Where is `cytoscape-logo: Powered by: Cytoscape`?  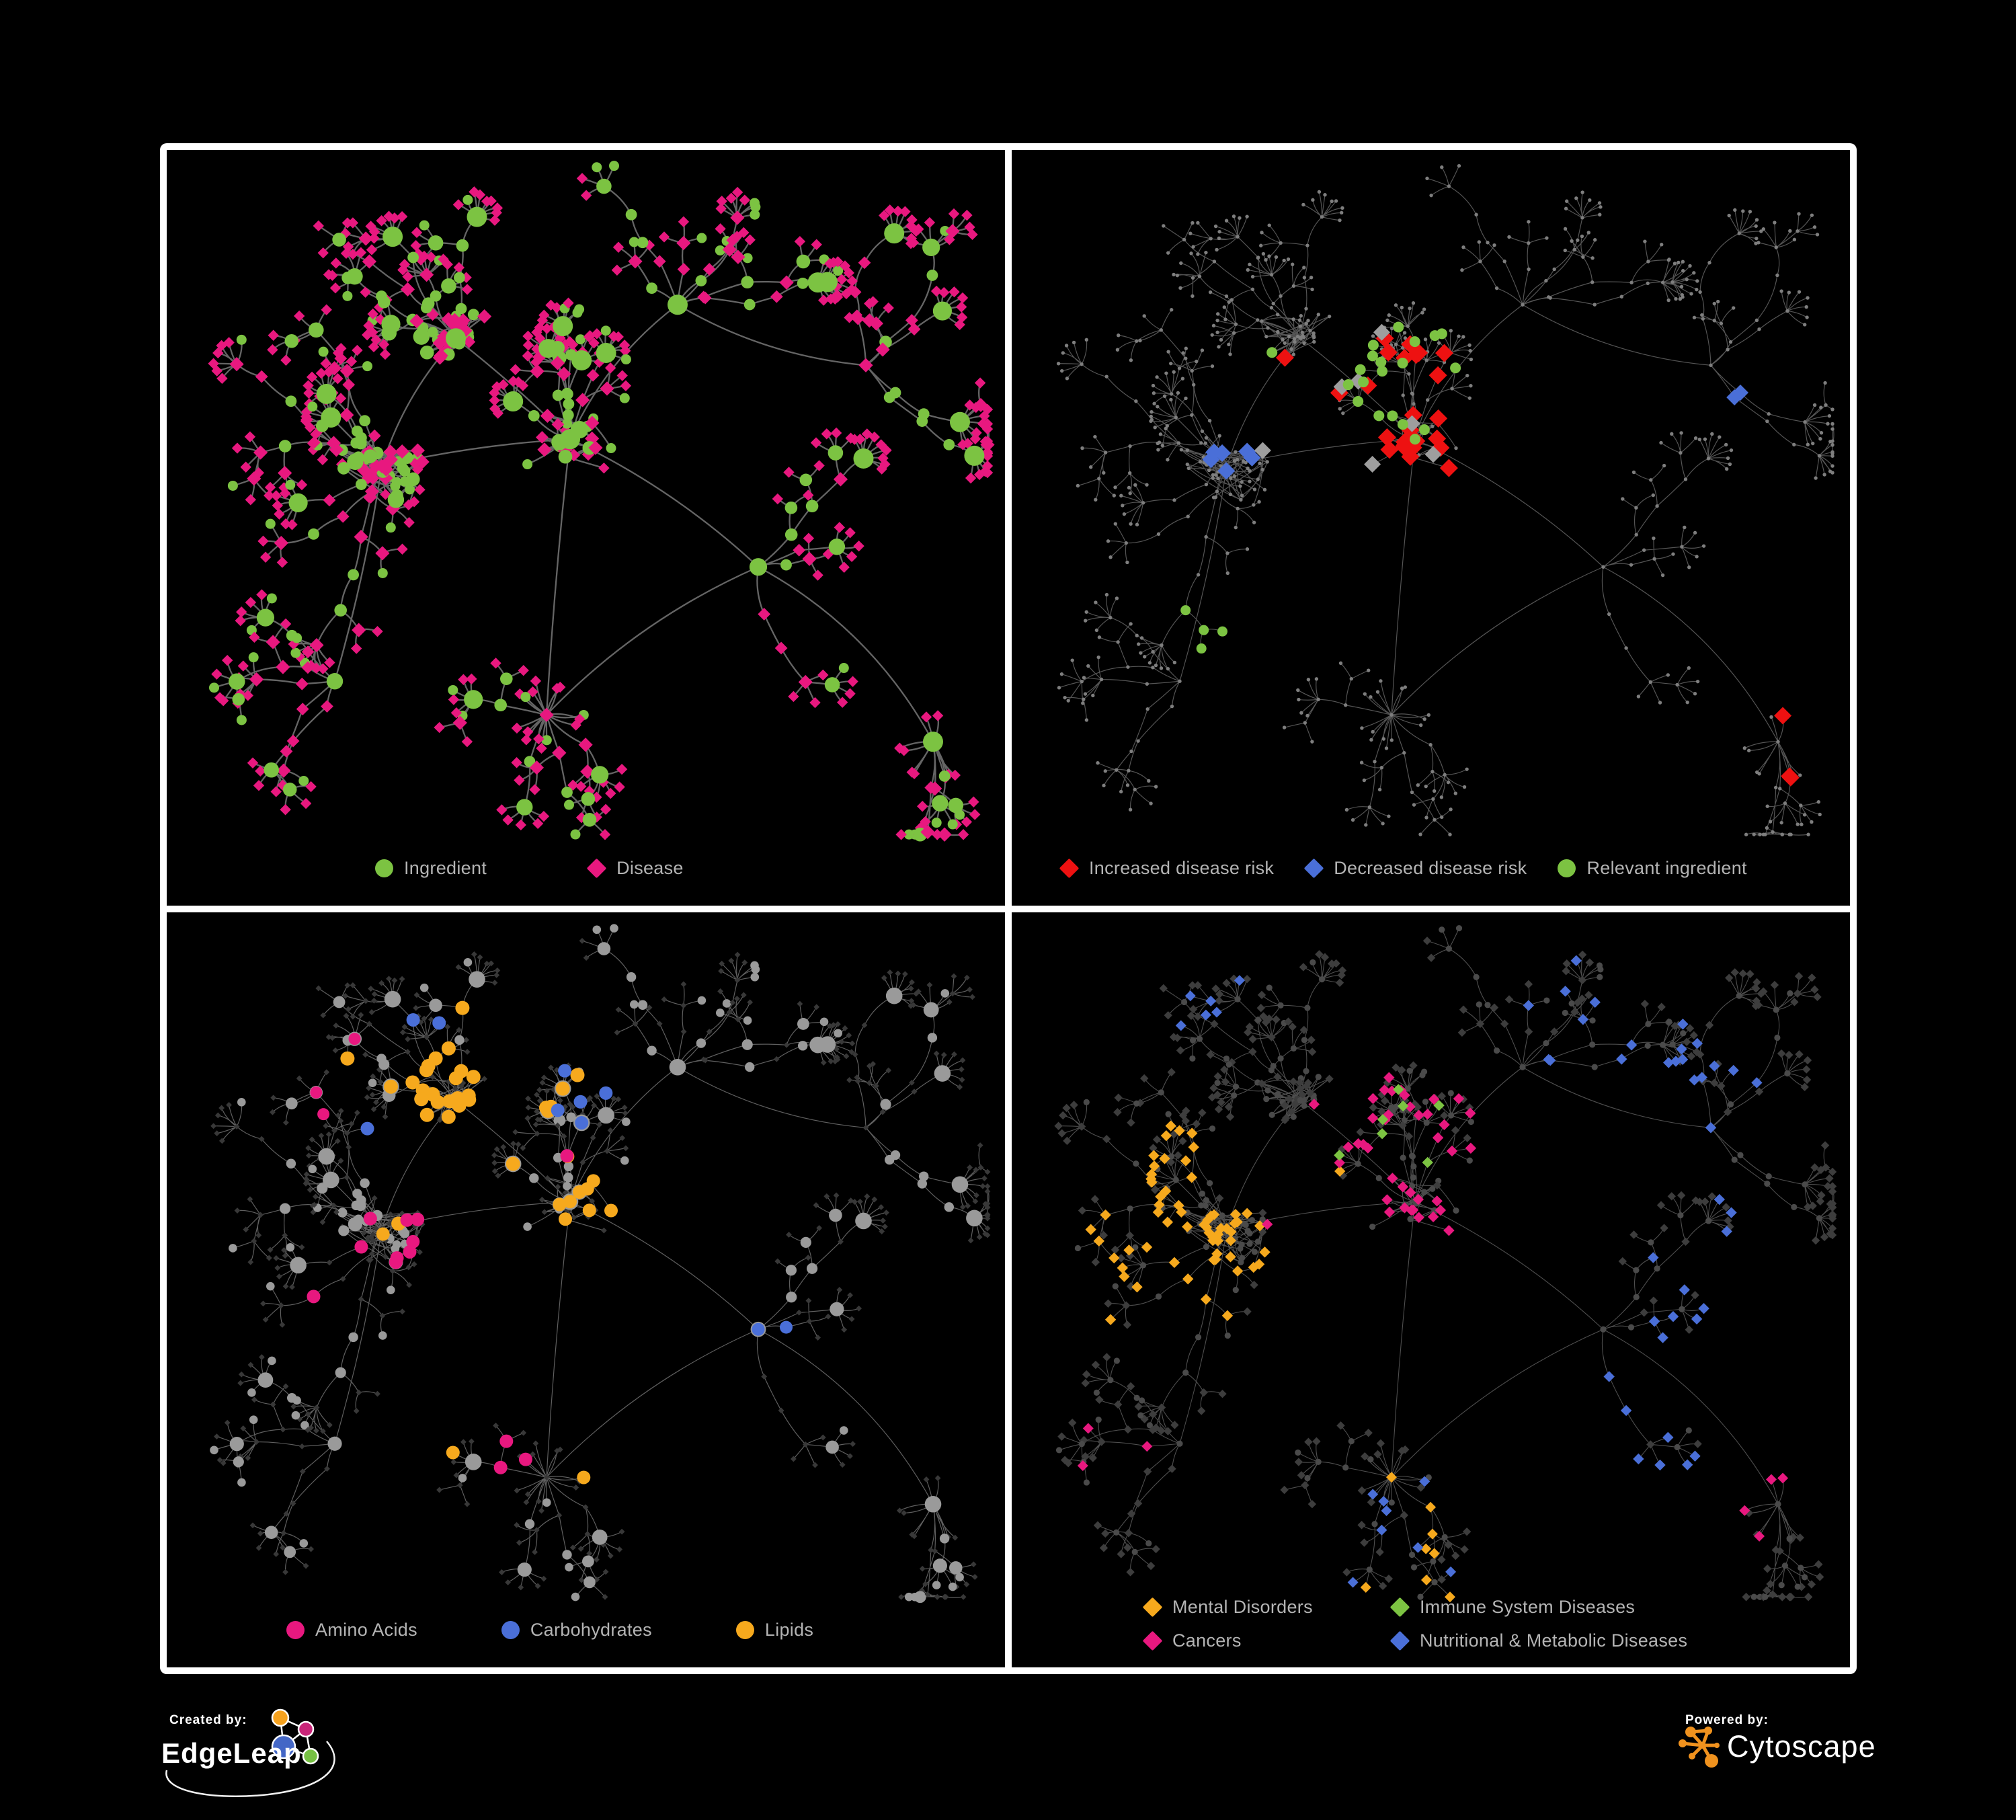
cytoscape-logo: Powered by: Cytoscape is located at coordinates (1777, 1740).